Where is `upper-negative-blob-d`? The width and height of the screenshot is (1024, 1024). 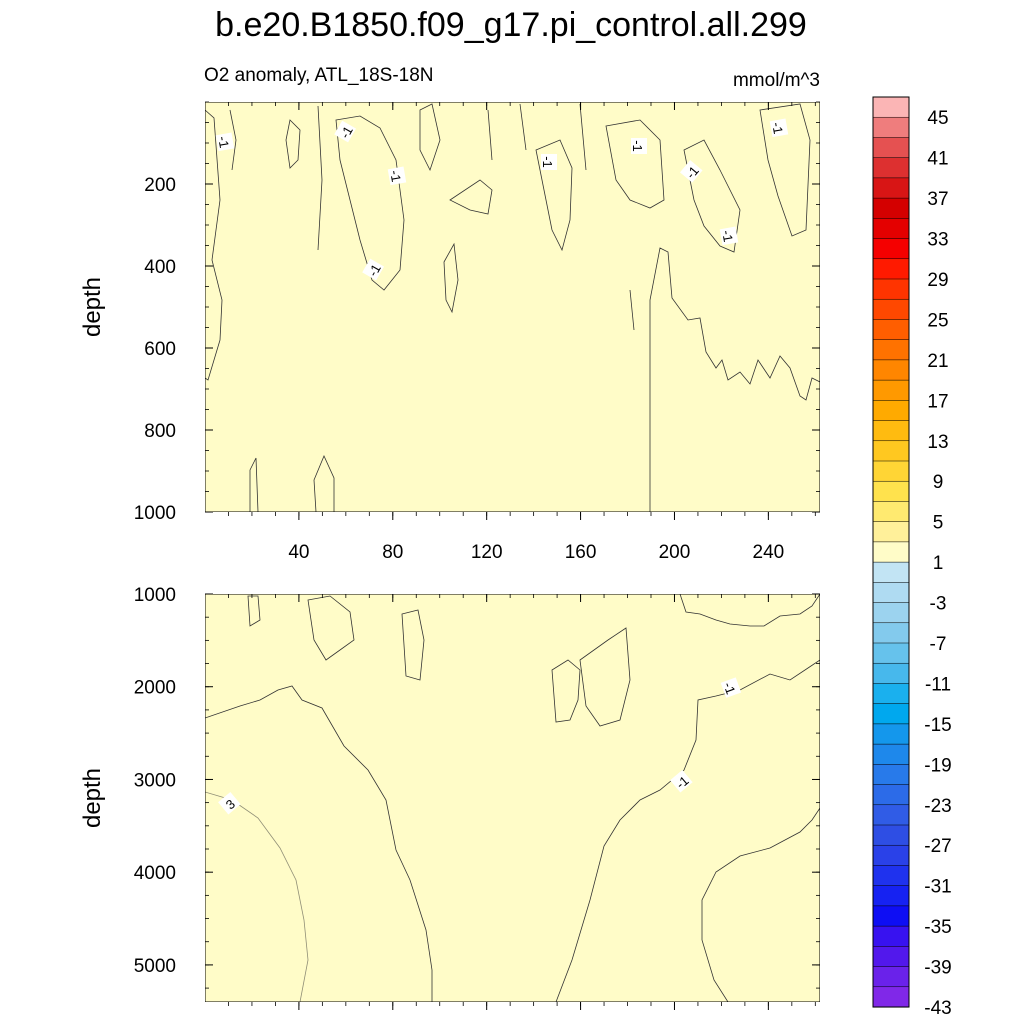 upper-negative-blob-d is located at coordinates (712, 196).